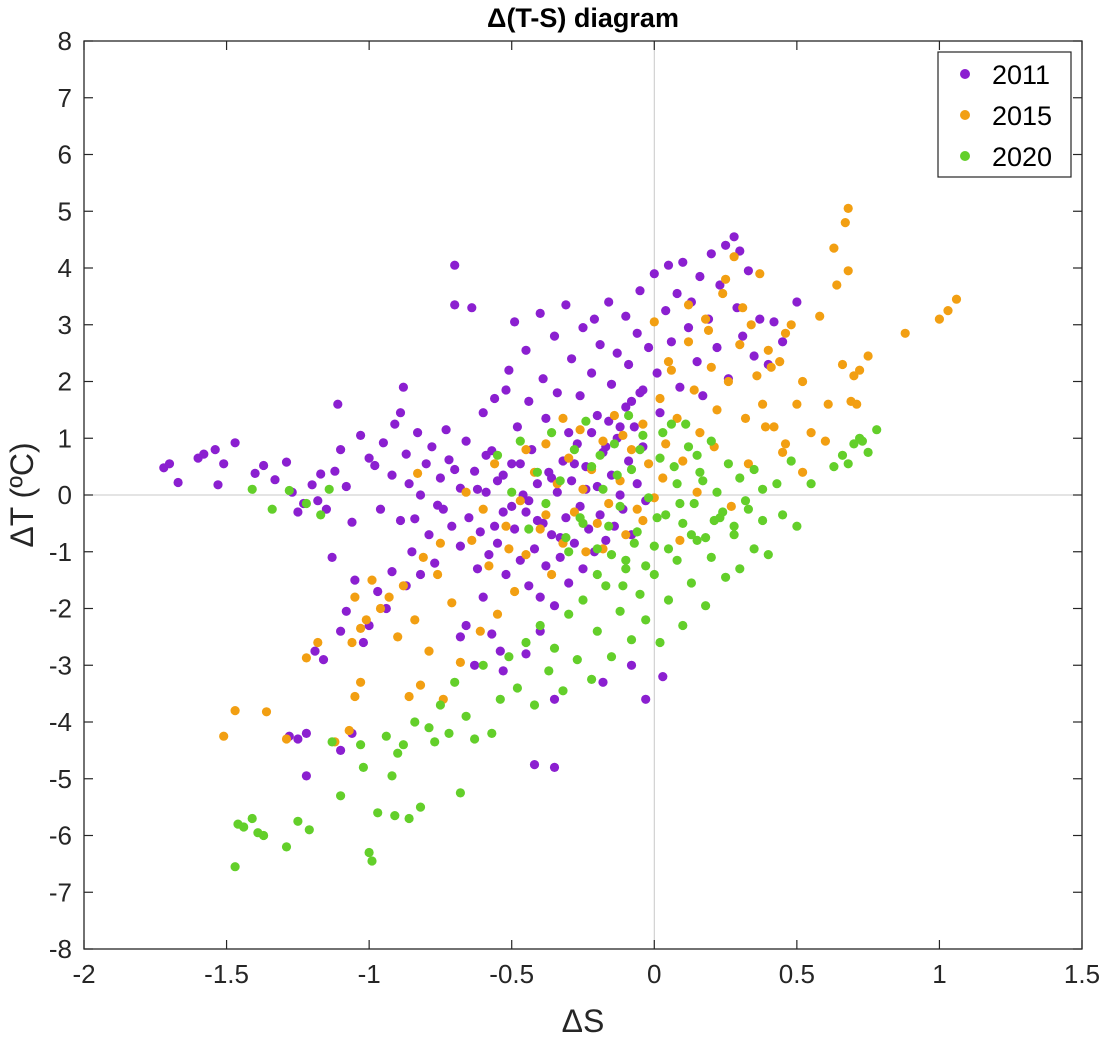  What do you see at coordinates (65, 325) in the screenshot?
I see `y-tick-label: 3` at bounding box center [65, 325].